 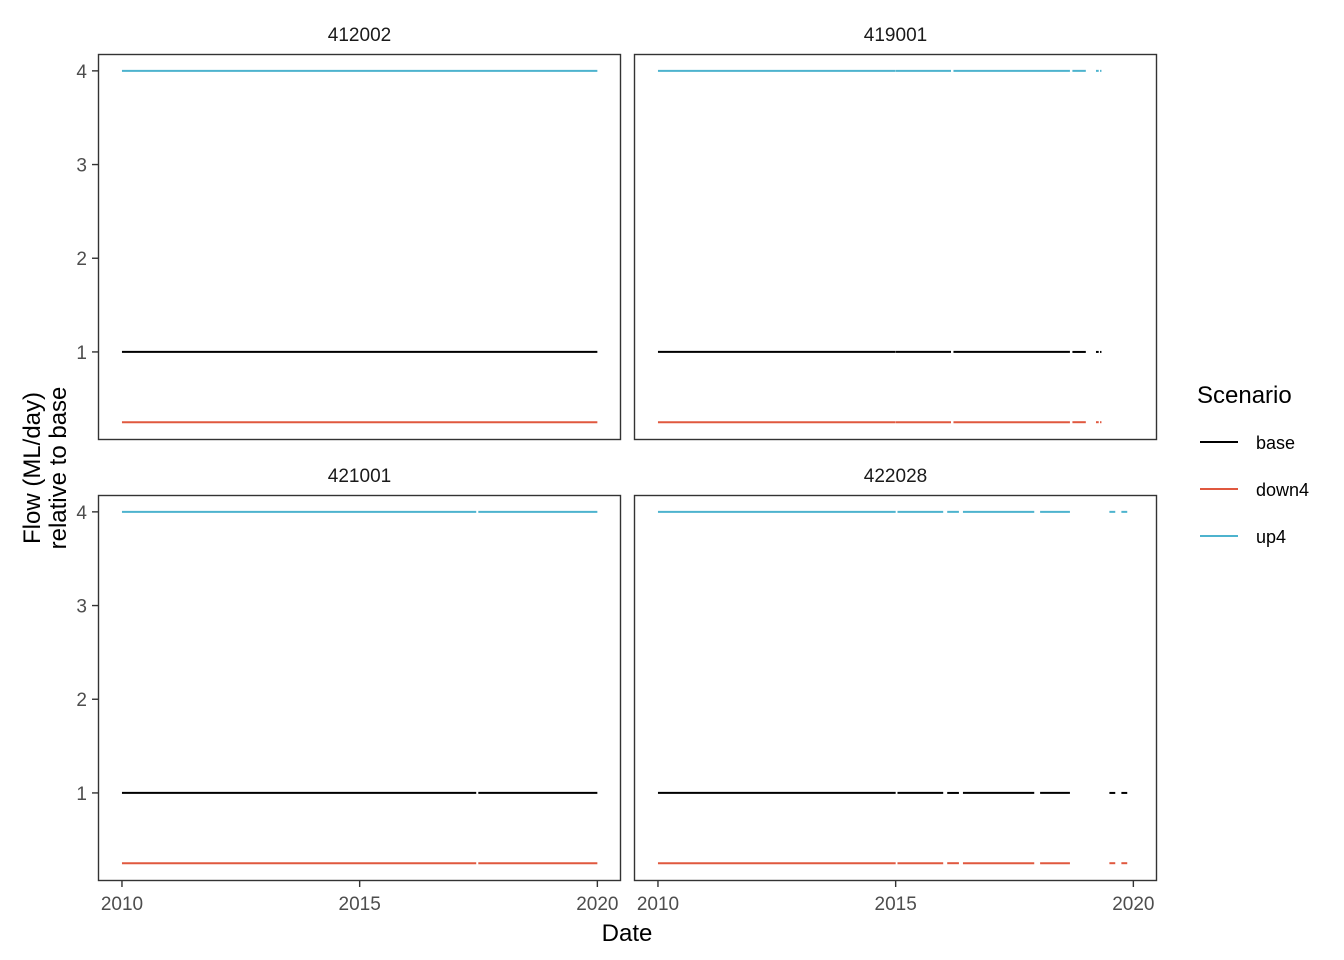 What do you see at coordinates (1253, 464) in the screenshot?
I see `legend: Scenario base down4 up4` at bounding box center [1253, 464].